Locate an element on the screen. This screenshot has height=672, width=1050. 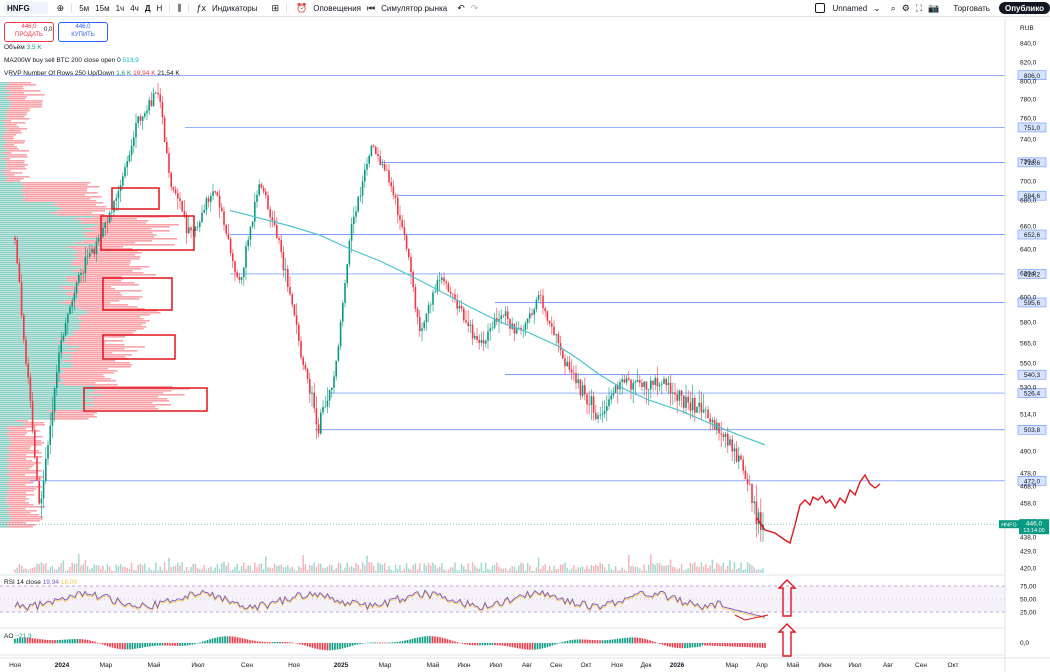
time-tick: Мар is located at coordinates (106, 665).